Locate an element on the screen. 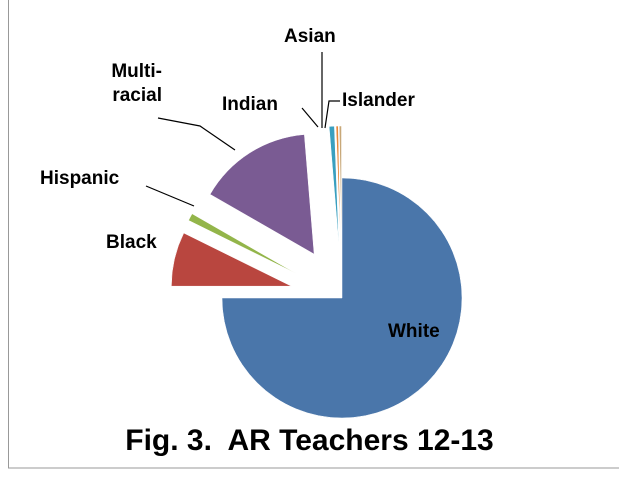 Image resolution: width=619 pixels, height=481 pixels. leader-lines is located at coordinates (242, 129).